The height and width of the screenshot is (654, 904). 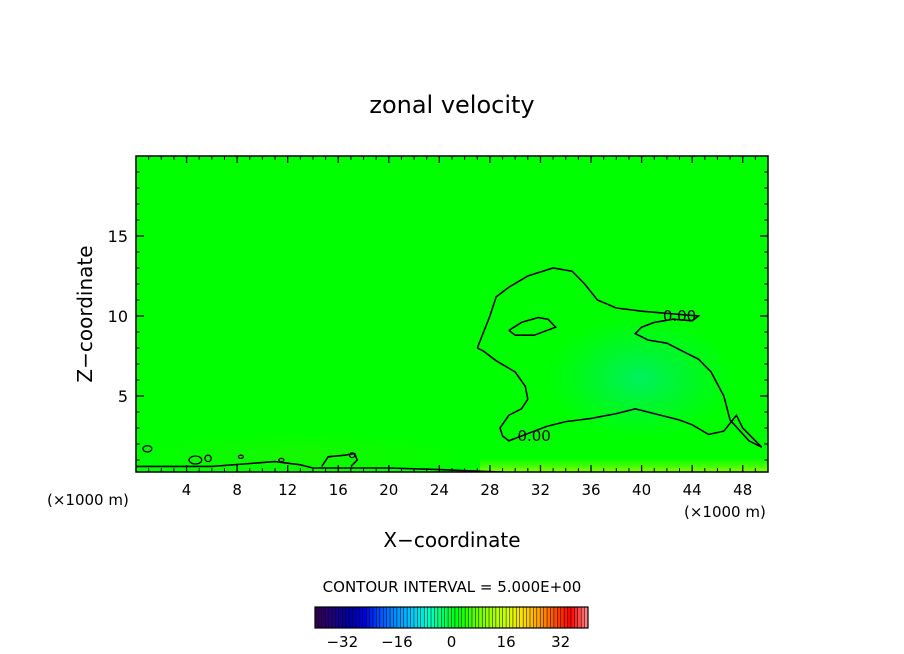 What do you see at coordinates (397, 642) in the screenshot?
I see `colorbar-tick-label: −16` at bounding box center [397, 642].